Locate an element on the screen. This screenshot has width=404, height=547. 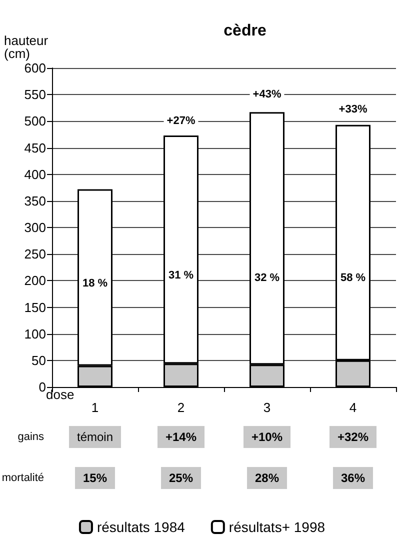
x-tick-label: 4 is located at coordinates (353, 407).